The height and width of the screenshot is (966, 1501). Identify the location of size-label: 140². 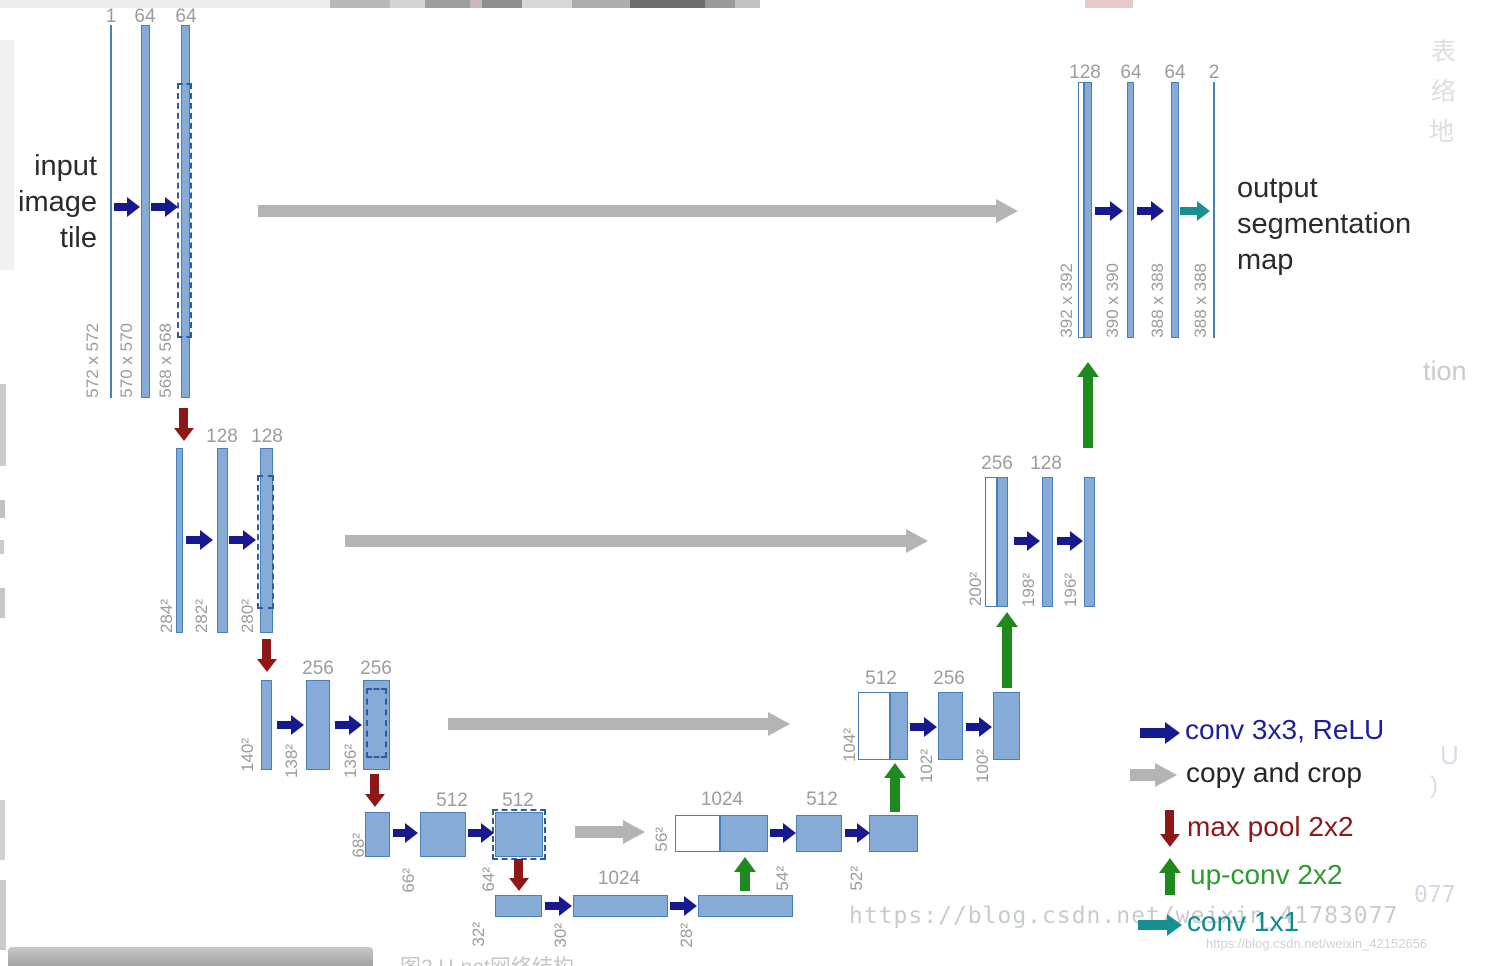
(247, 754).